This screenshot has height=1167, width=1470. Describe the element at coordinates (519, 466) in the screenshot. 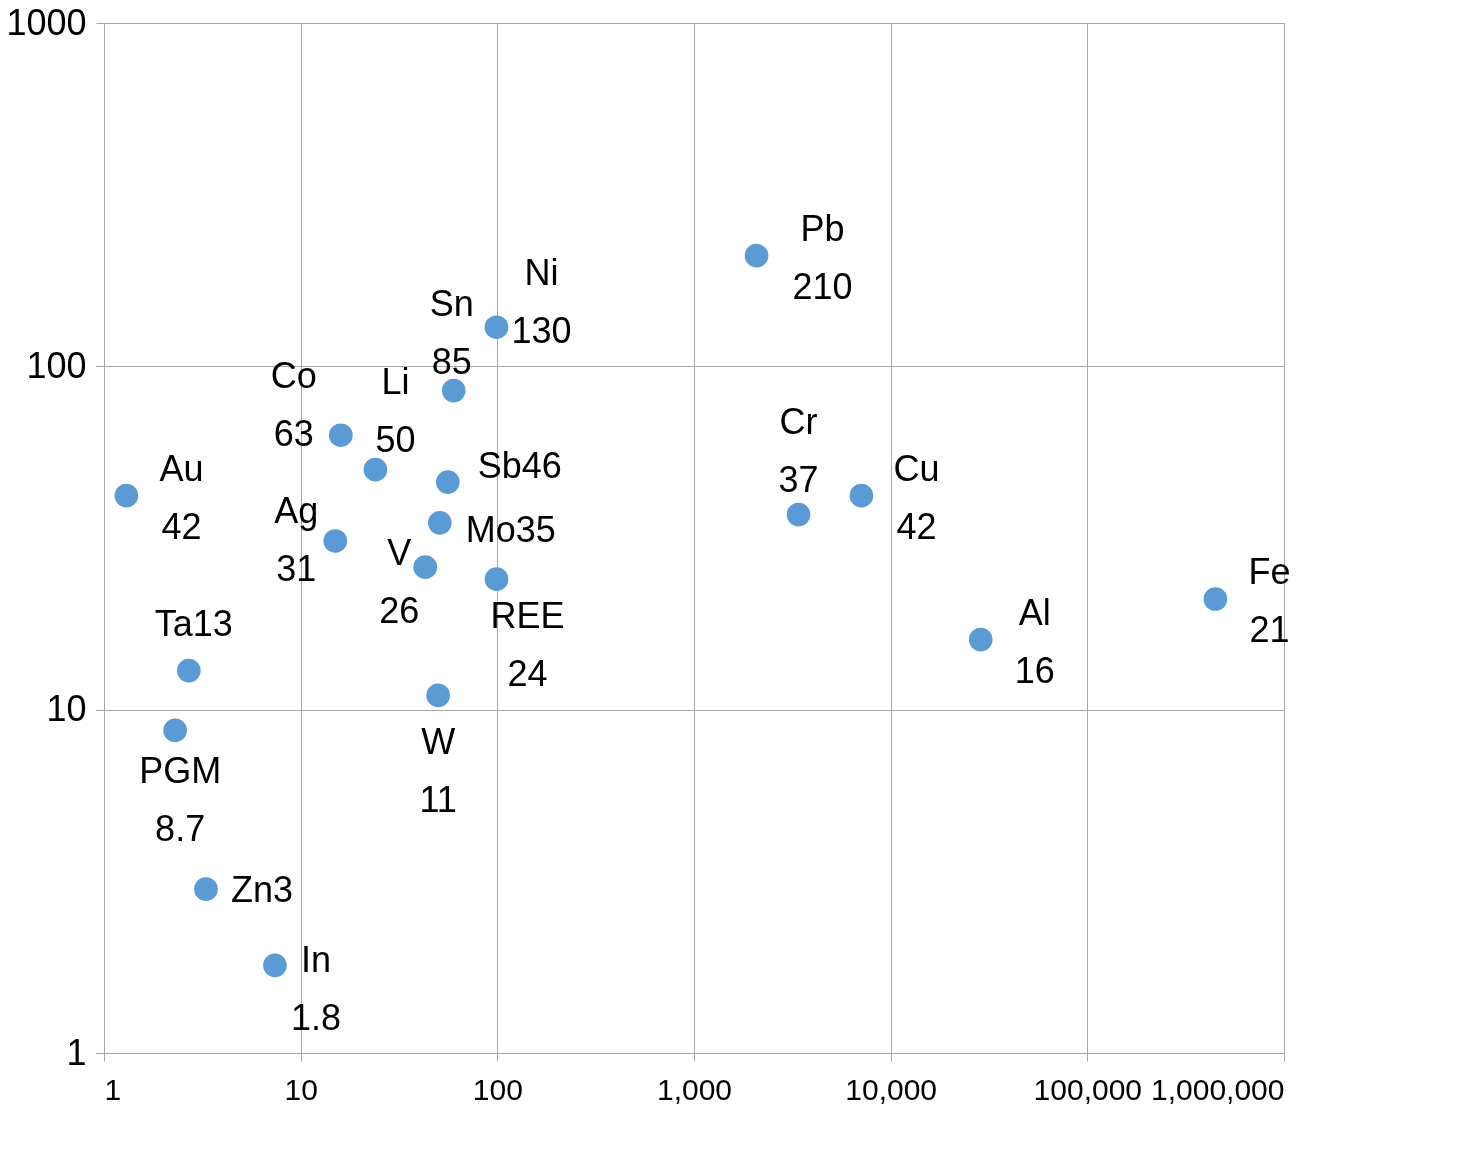

I see `data-label: Sb46` at that location.